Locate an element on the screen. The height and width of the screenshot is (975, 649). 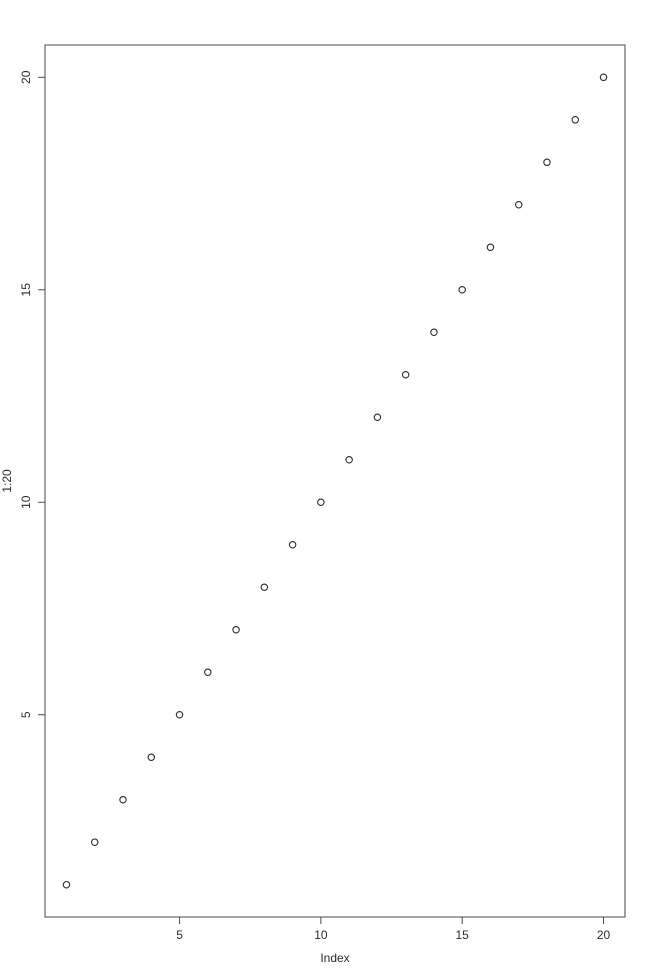
x-tick-label: 20 is located at coordinates (604, 935).